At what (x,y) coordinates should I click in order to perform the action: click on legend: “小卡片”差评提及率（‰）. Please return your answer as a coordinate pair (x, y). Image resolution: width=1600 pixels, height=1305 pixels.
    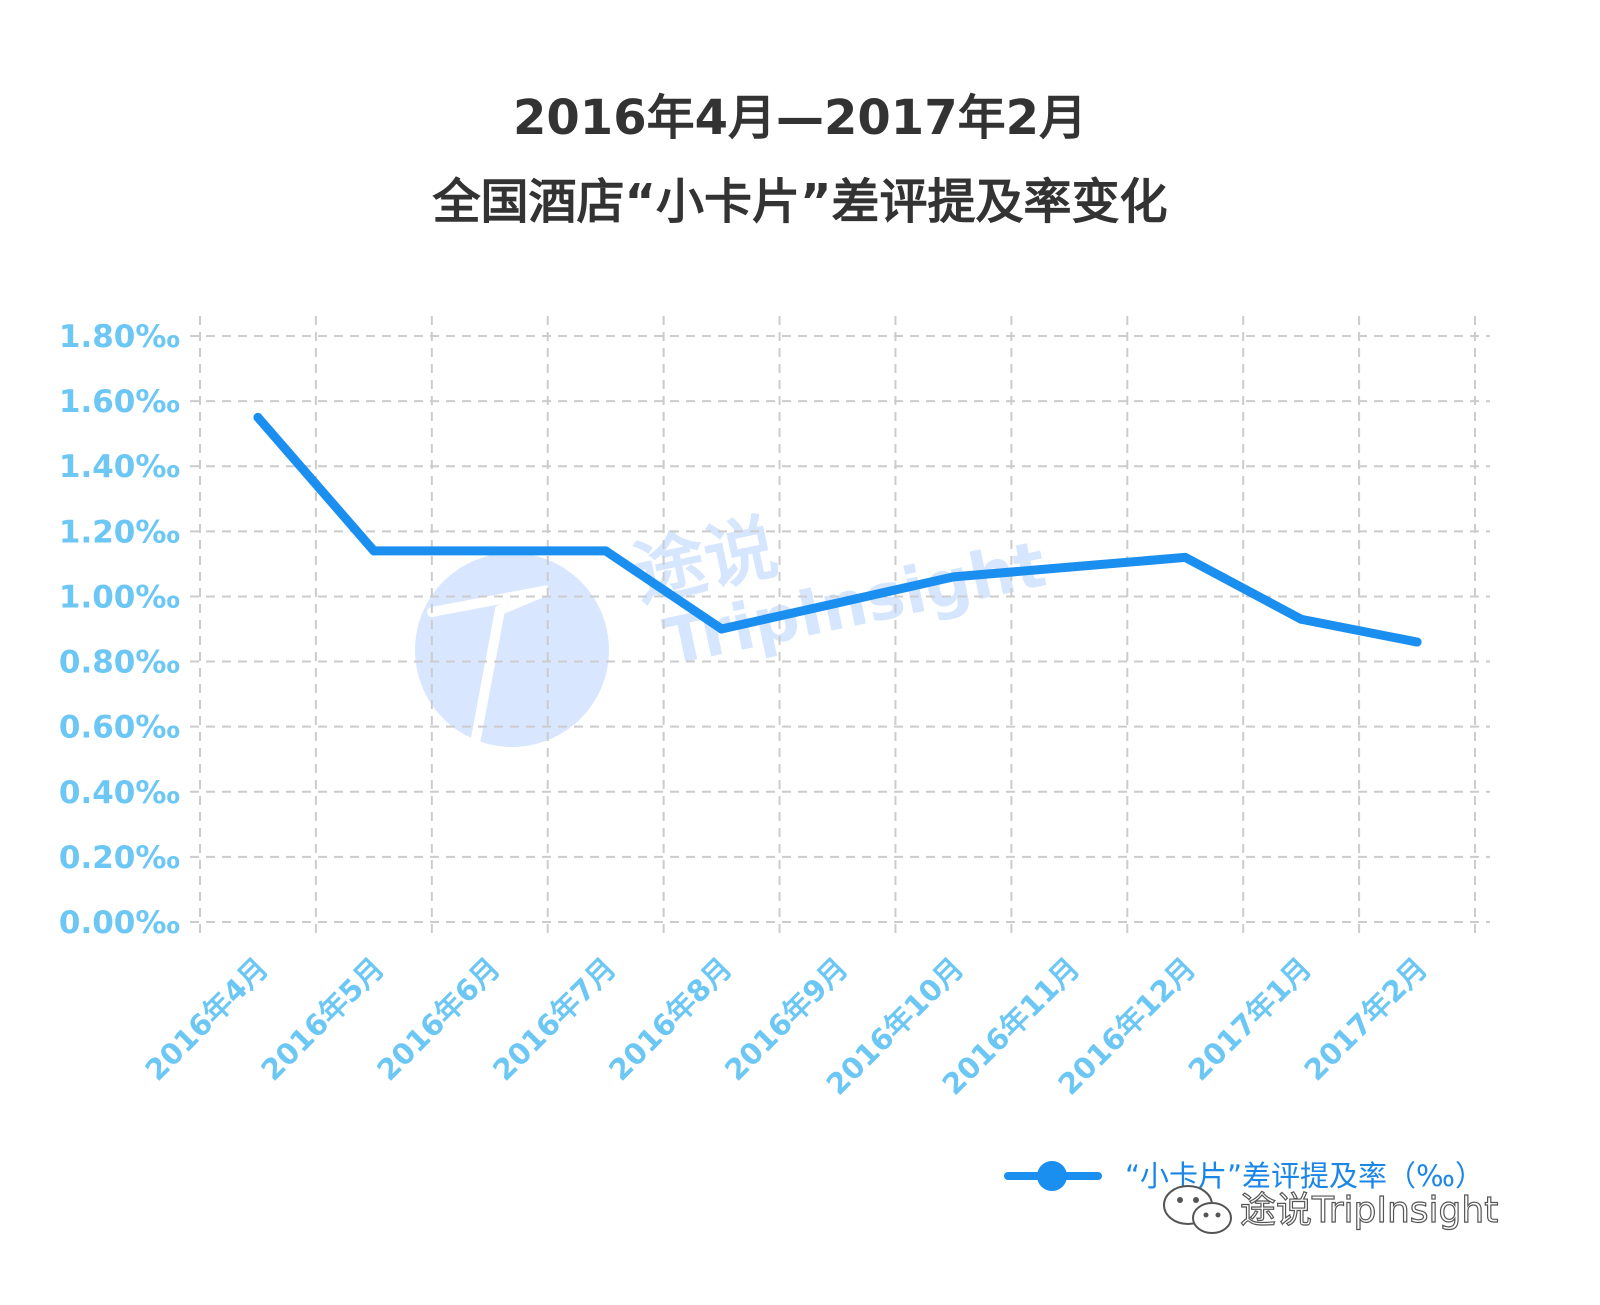
    Looking at the image, I should click on (1244, 1176).